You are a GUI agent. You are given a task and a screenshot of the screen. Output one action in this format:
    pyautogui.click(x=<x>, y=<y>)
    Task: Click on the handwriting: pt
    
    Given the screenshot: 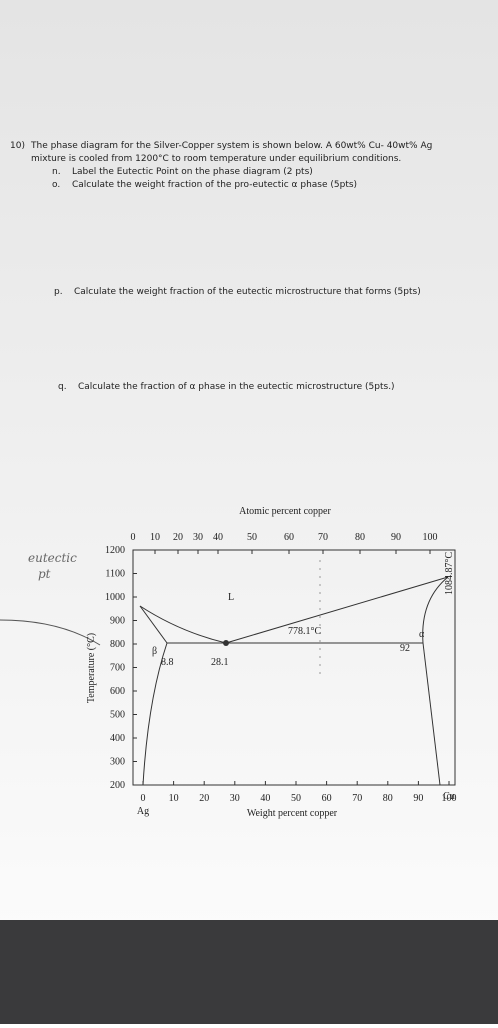 What is the action you would take?
    pyautogui.click(x=44, y=574)
    